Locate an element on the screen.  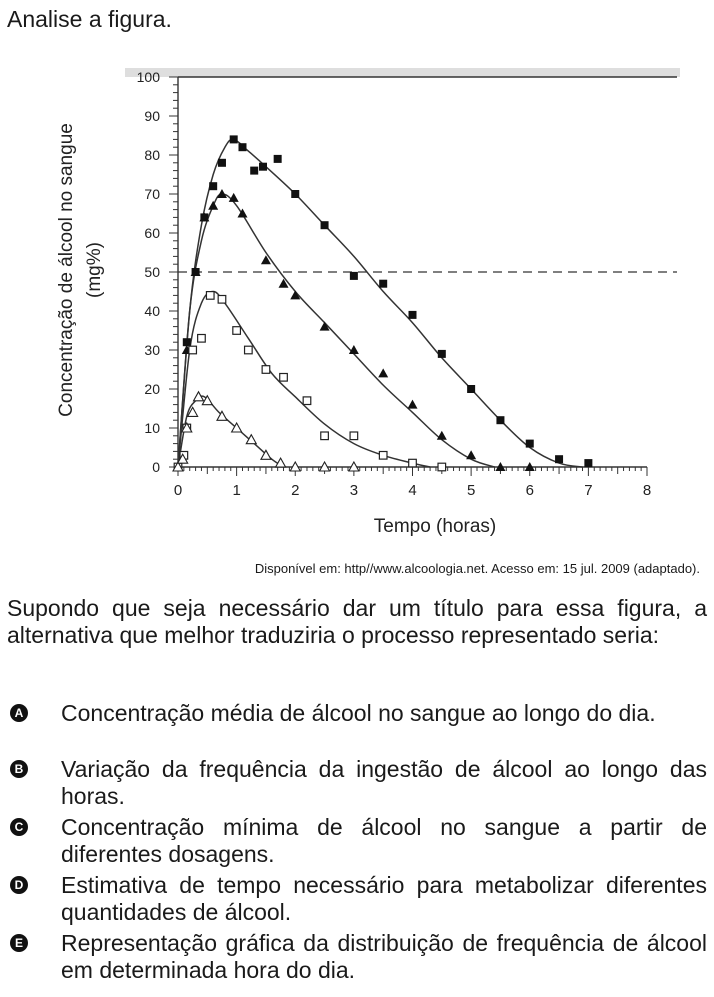
option-letter-badge: C is located at coordinates (19, 827).